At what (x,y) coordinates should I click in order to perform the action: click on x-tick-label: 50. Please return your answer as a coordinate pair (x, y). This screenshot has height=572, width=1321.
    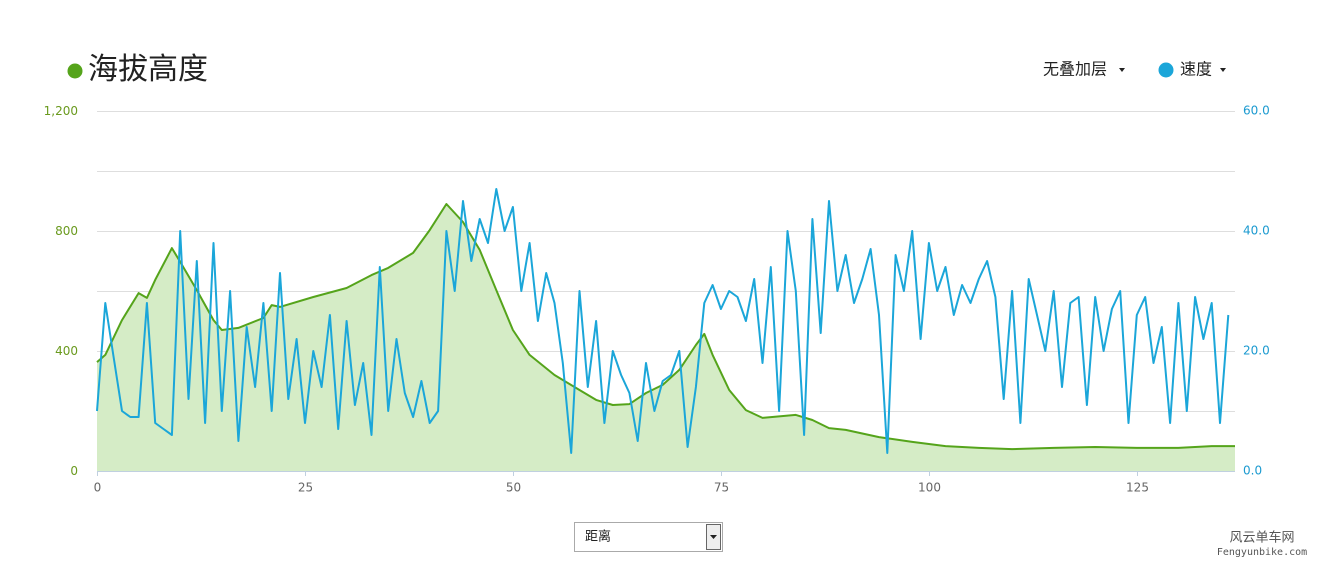
    Looking at the image, I should click on (513, 488).